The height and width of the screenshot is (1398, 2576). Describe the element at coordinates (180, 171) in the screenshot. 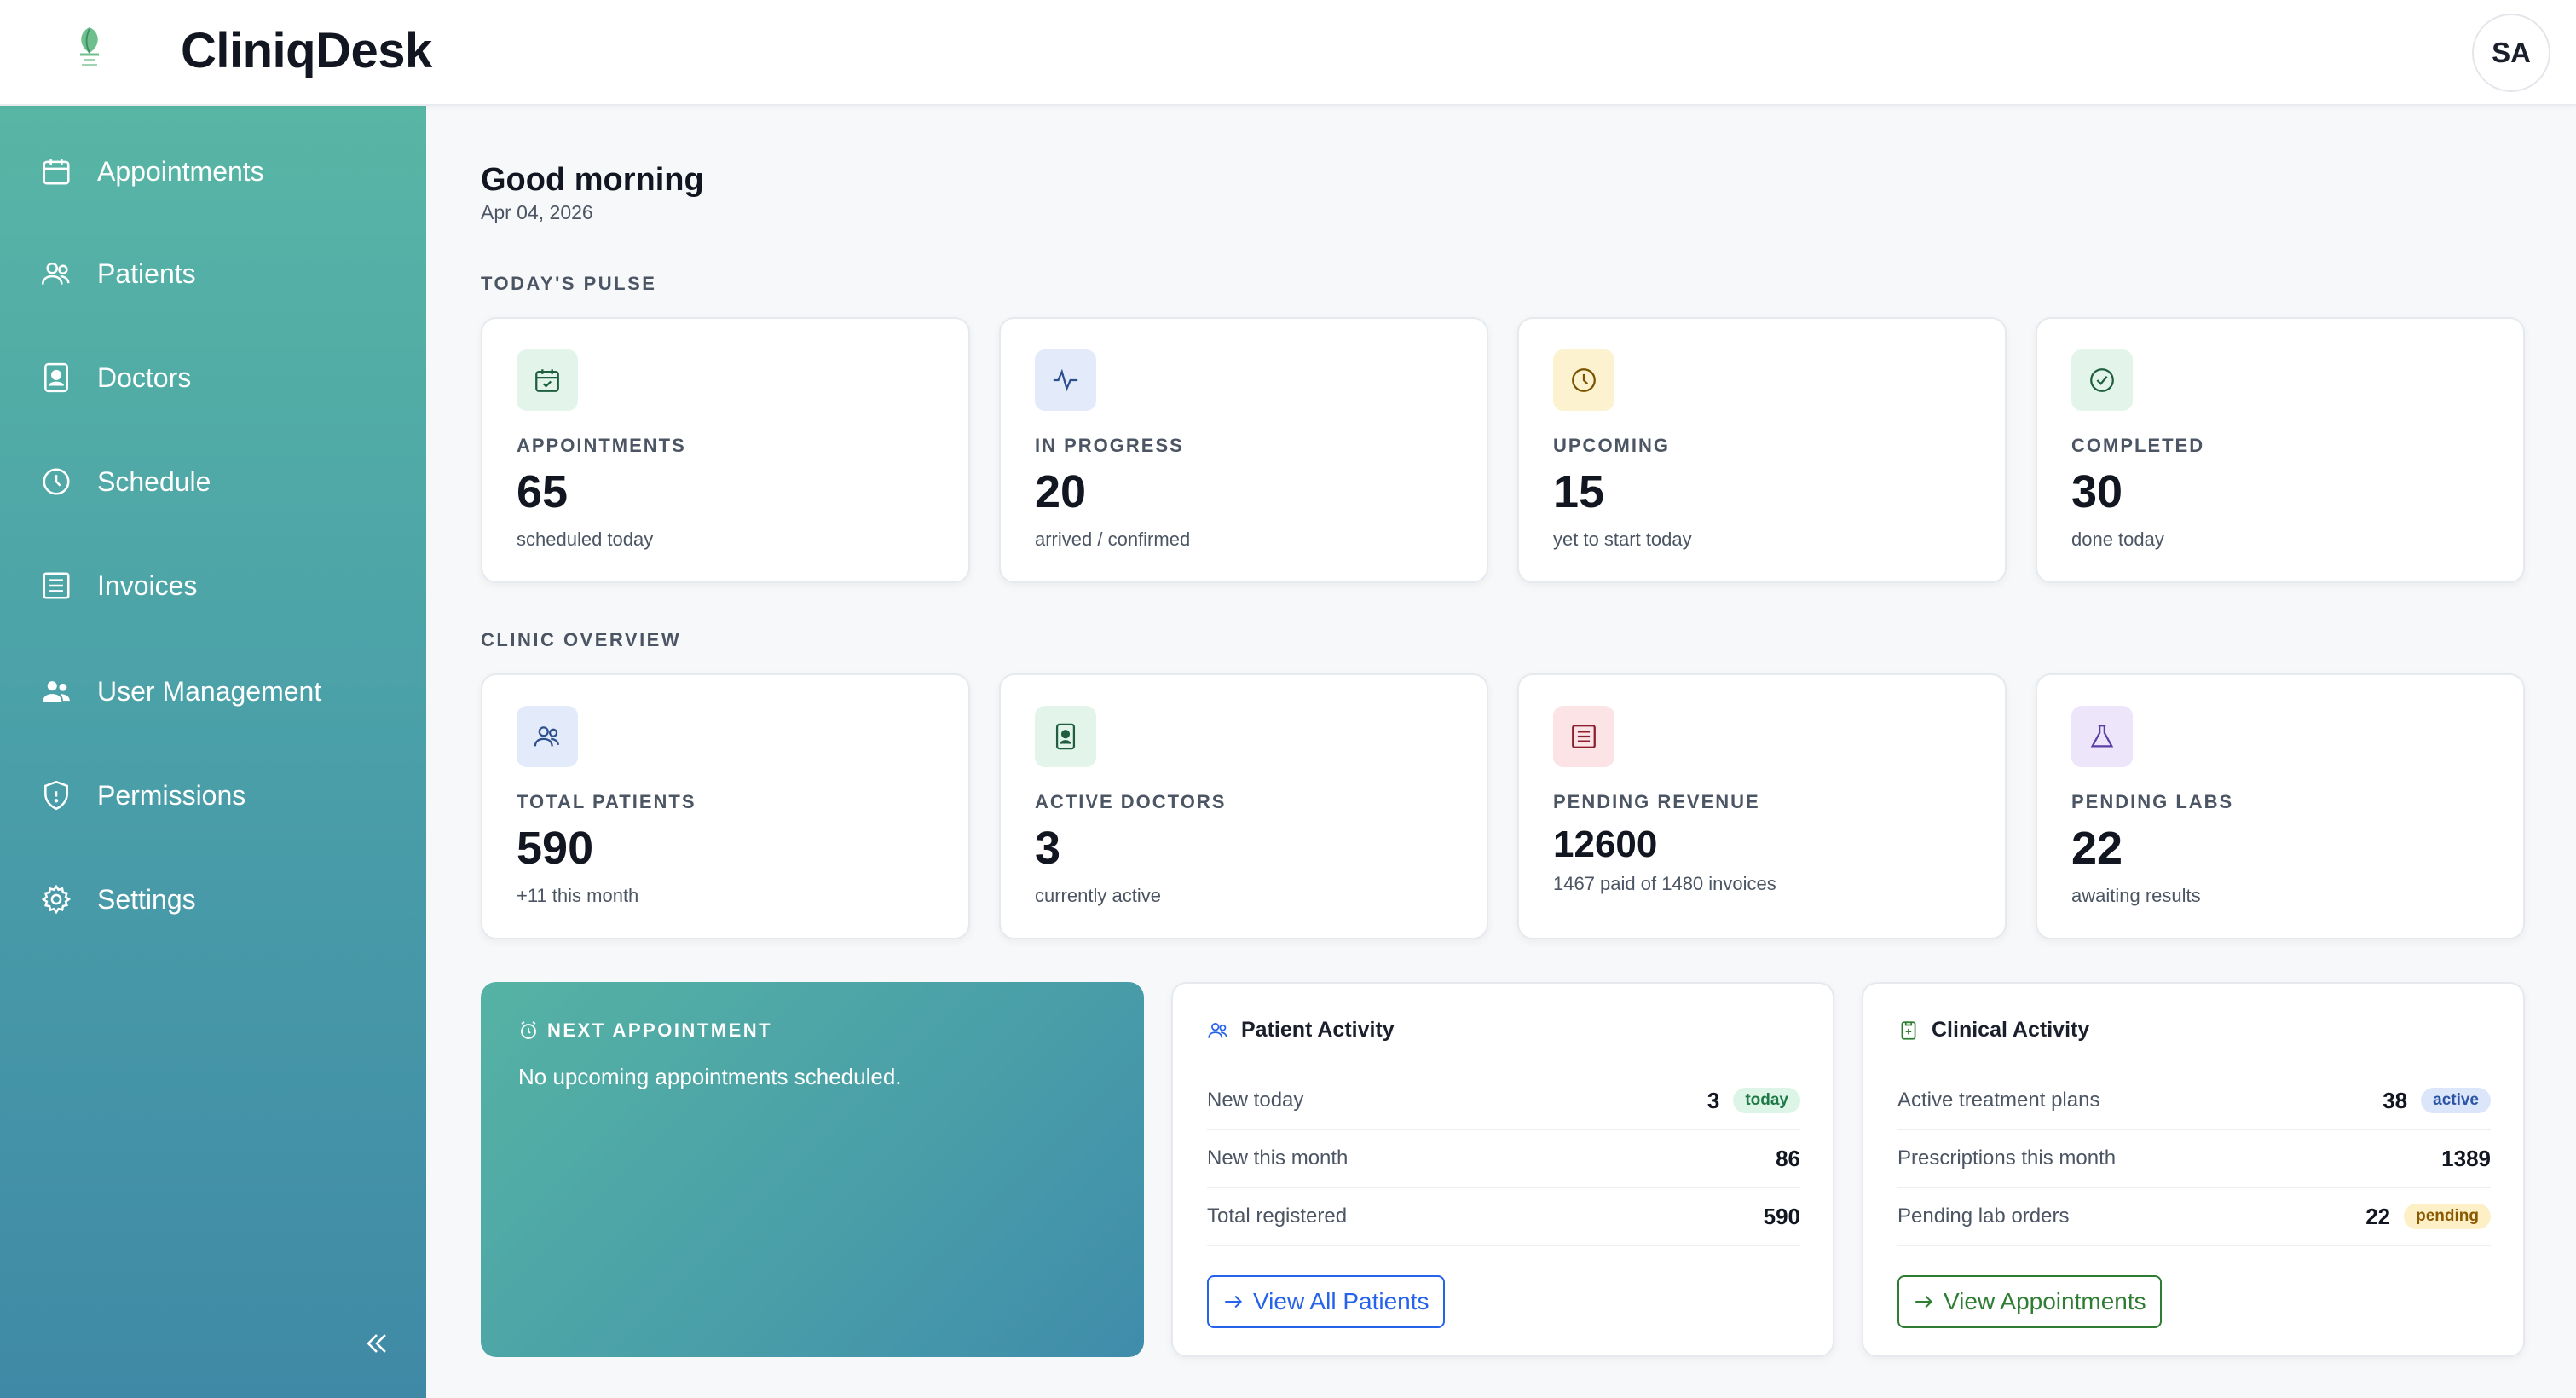

I see `sidebar-item-label: Appointments` at that location.